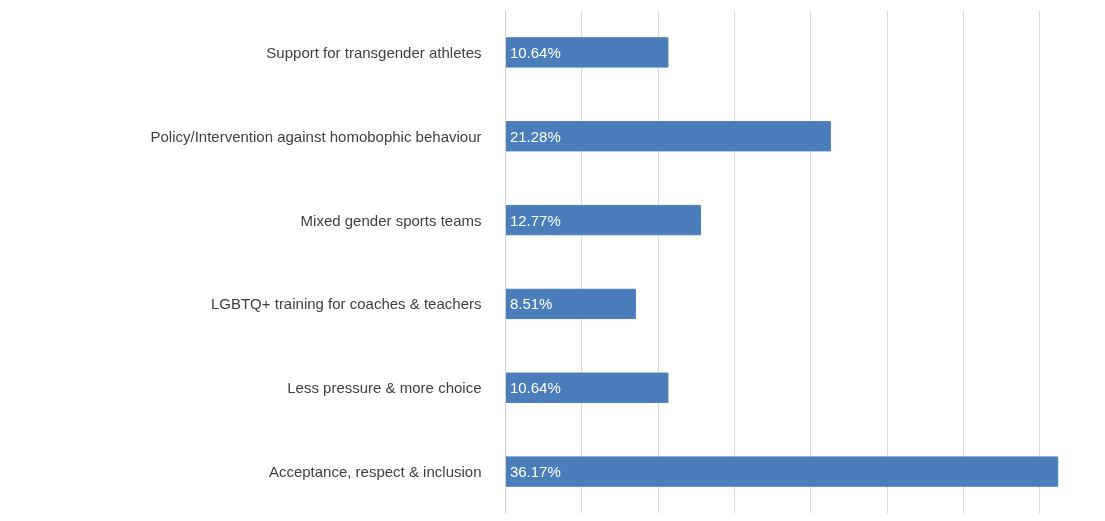 Image resolution: width=1105 pixels, height=521 pixels. What do you see at coordinates (374, 52) in the screenshot?
I see `y-tick-label: Support for transgender athletes` at bounding box center [374, 52].